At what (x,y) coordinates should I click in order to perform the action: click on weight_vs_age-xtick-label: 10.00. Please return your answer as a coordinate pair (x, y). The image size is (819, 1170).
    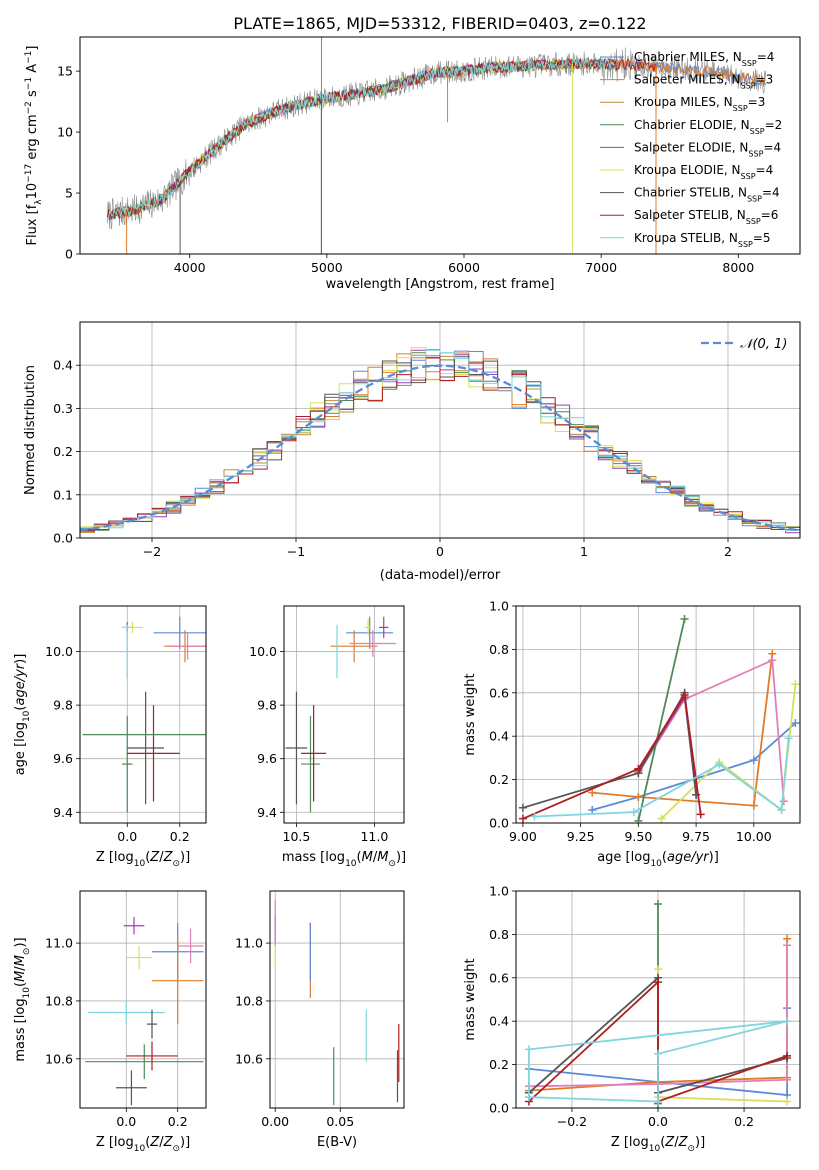
    Looking at the image, I should click on (754, 836).